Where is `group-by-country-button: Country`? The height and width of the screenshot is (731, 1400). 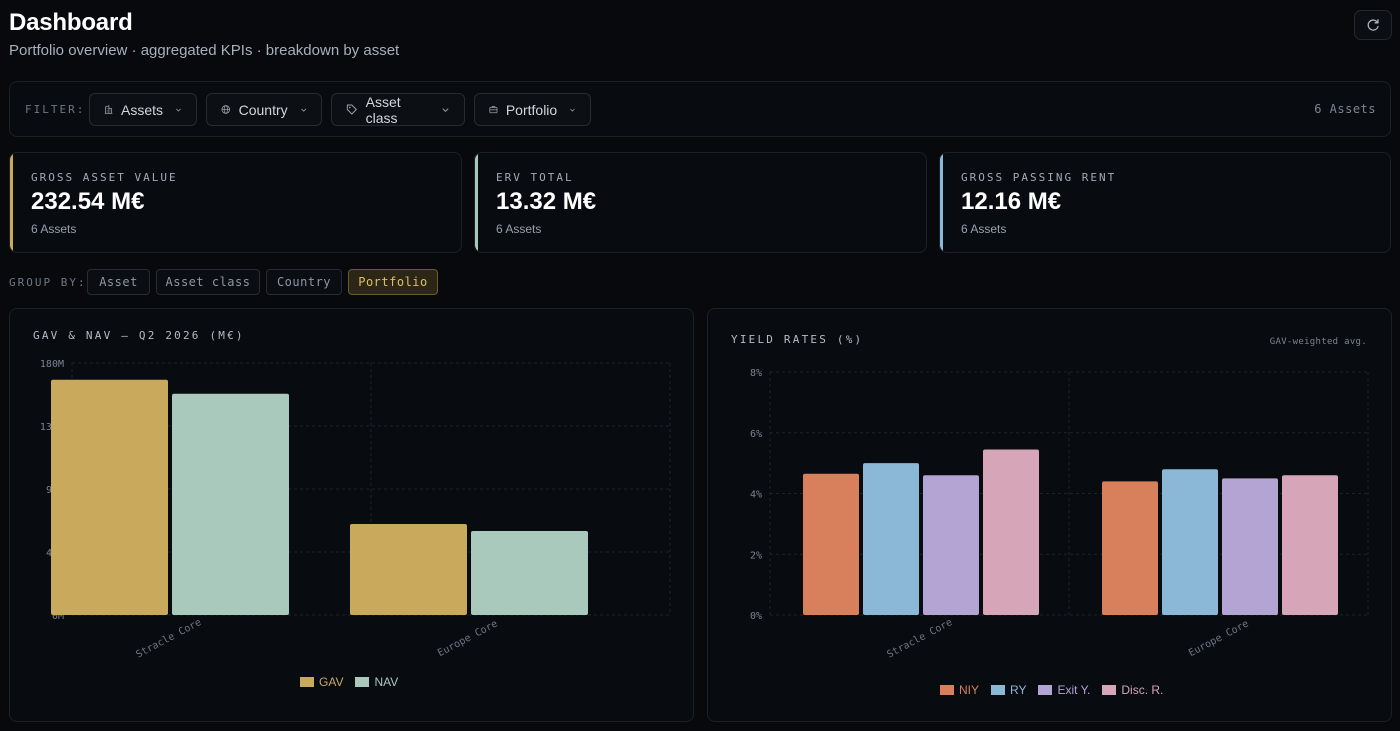 group-by-country-button: Country is located at coordinates (304, 282).